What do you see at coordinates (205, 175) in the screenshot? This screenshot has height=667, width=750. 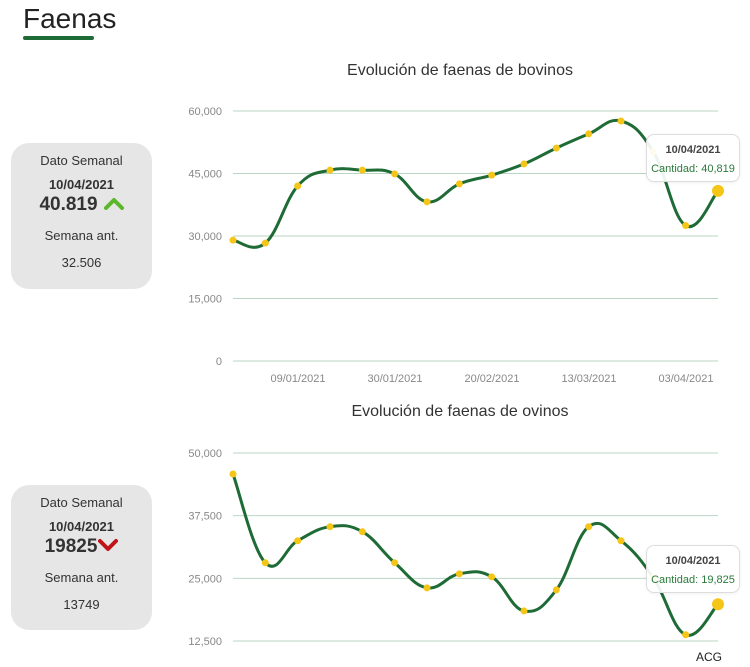 I see `y-tick-label: 45,000` at bounding box center [205, 175].